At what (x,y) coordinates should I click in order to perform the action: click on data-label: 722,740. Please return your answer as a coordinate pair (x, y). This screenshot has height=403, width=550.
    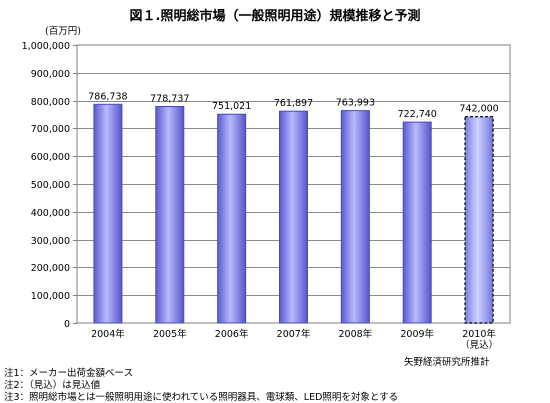
    Looking at the image, I should click on (417, 114).